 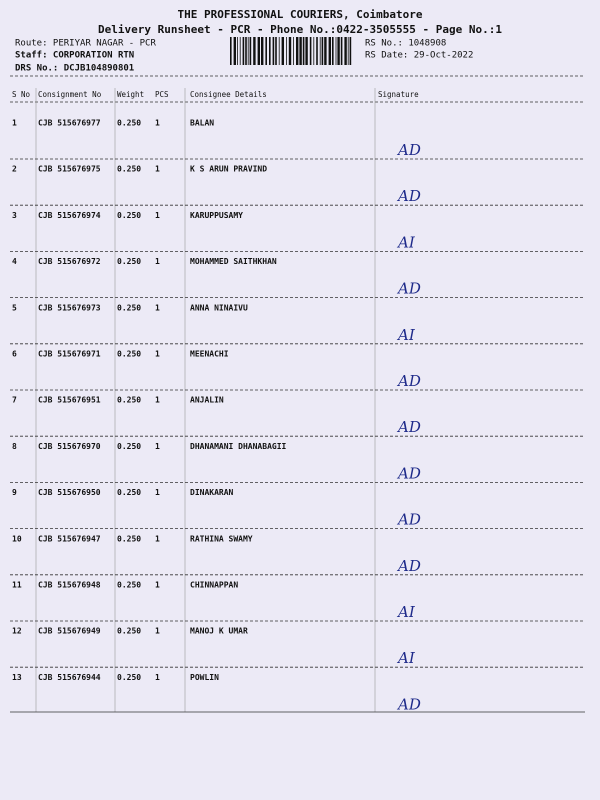 I want to click on cell: 12, so click(x=17, y=631).